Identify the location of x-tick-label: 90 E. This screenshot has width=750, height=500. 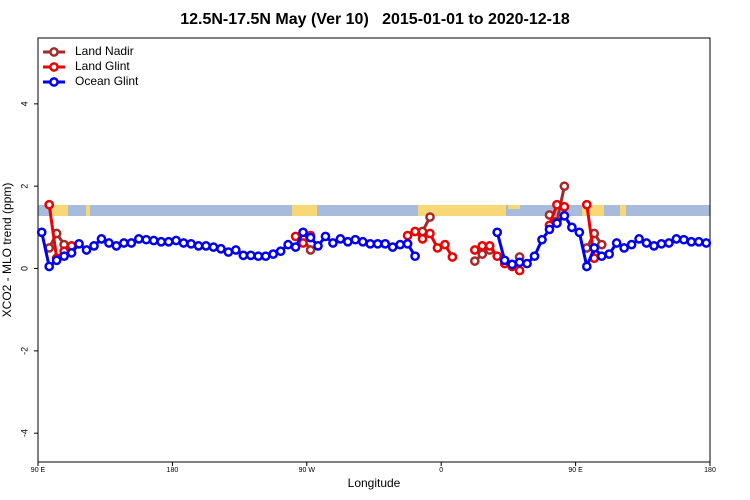
(38, 470).